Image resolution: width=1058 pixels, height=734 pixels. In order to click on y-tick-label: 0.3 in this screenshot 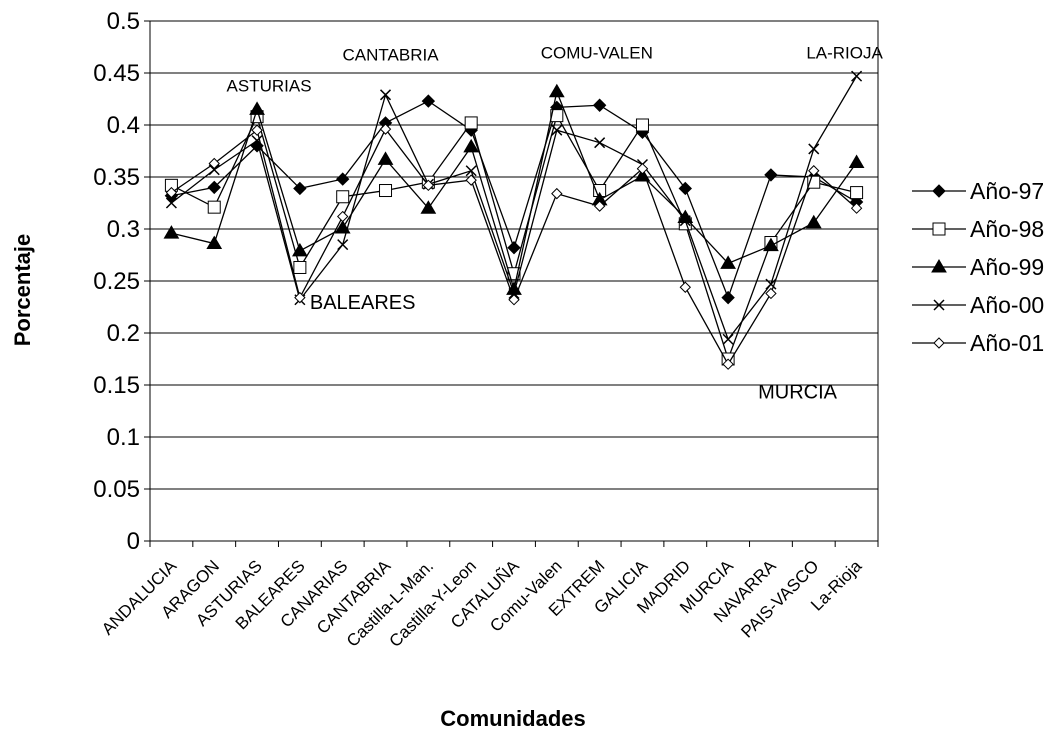, I will do `click(123, 229)`.